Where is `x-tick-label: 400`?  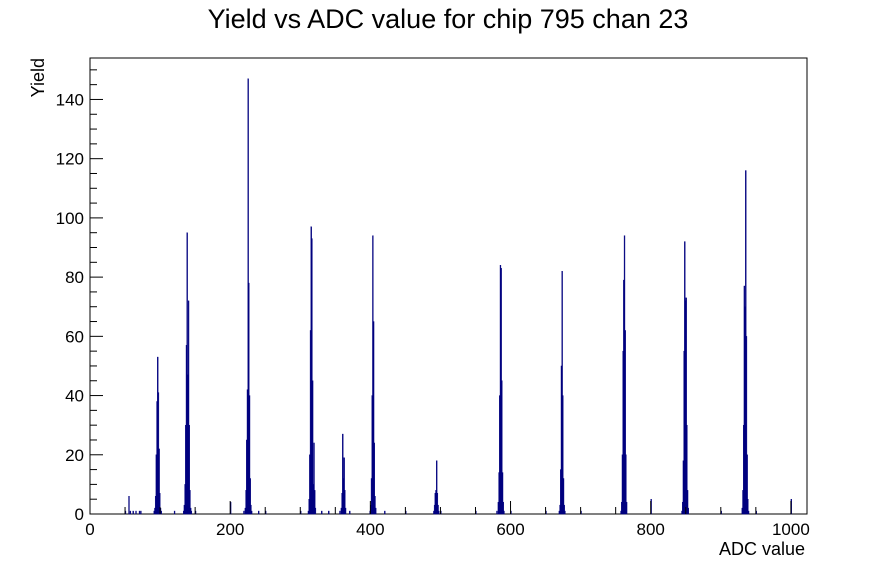 x-tick-label: 400 is located at coordinates (370, 529).